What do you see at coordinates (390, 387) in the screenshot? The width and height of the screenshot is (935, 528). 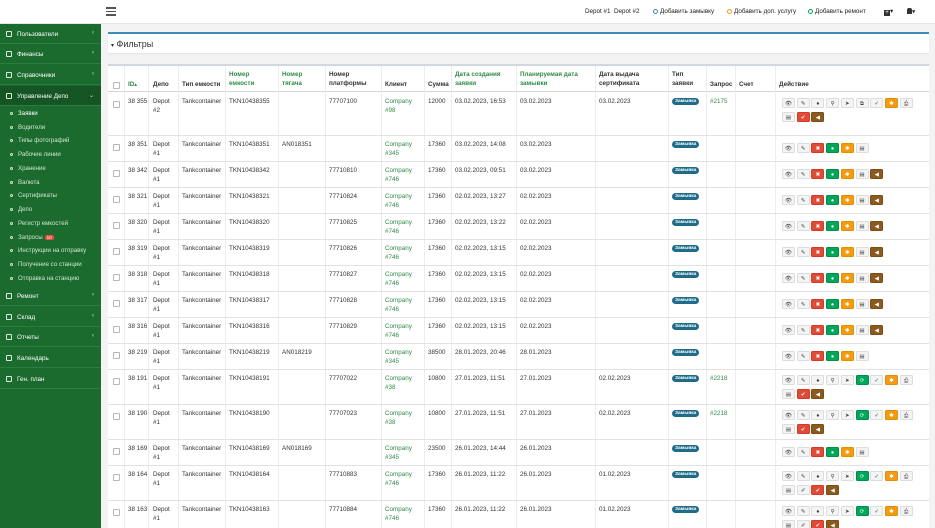 I see `cell-client-no: #38` at bounding box center [390, 387].